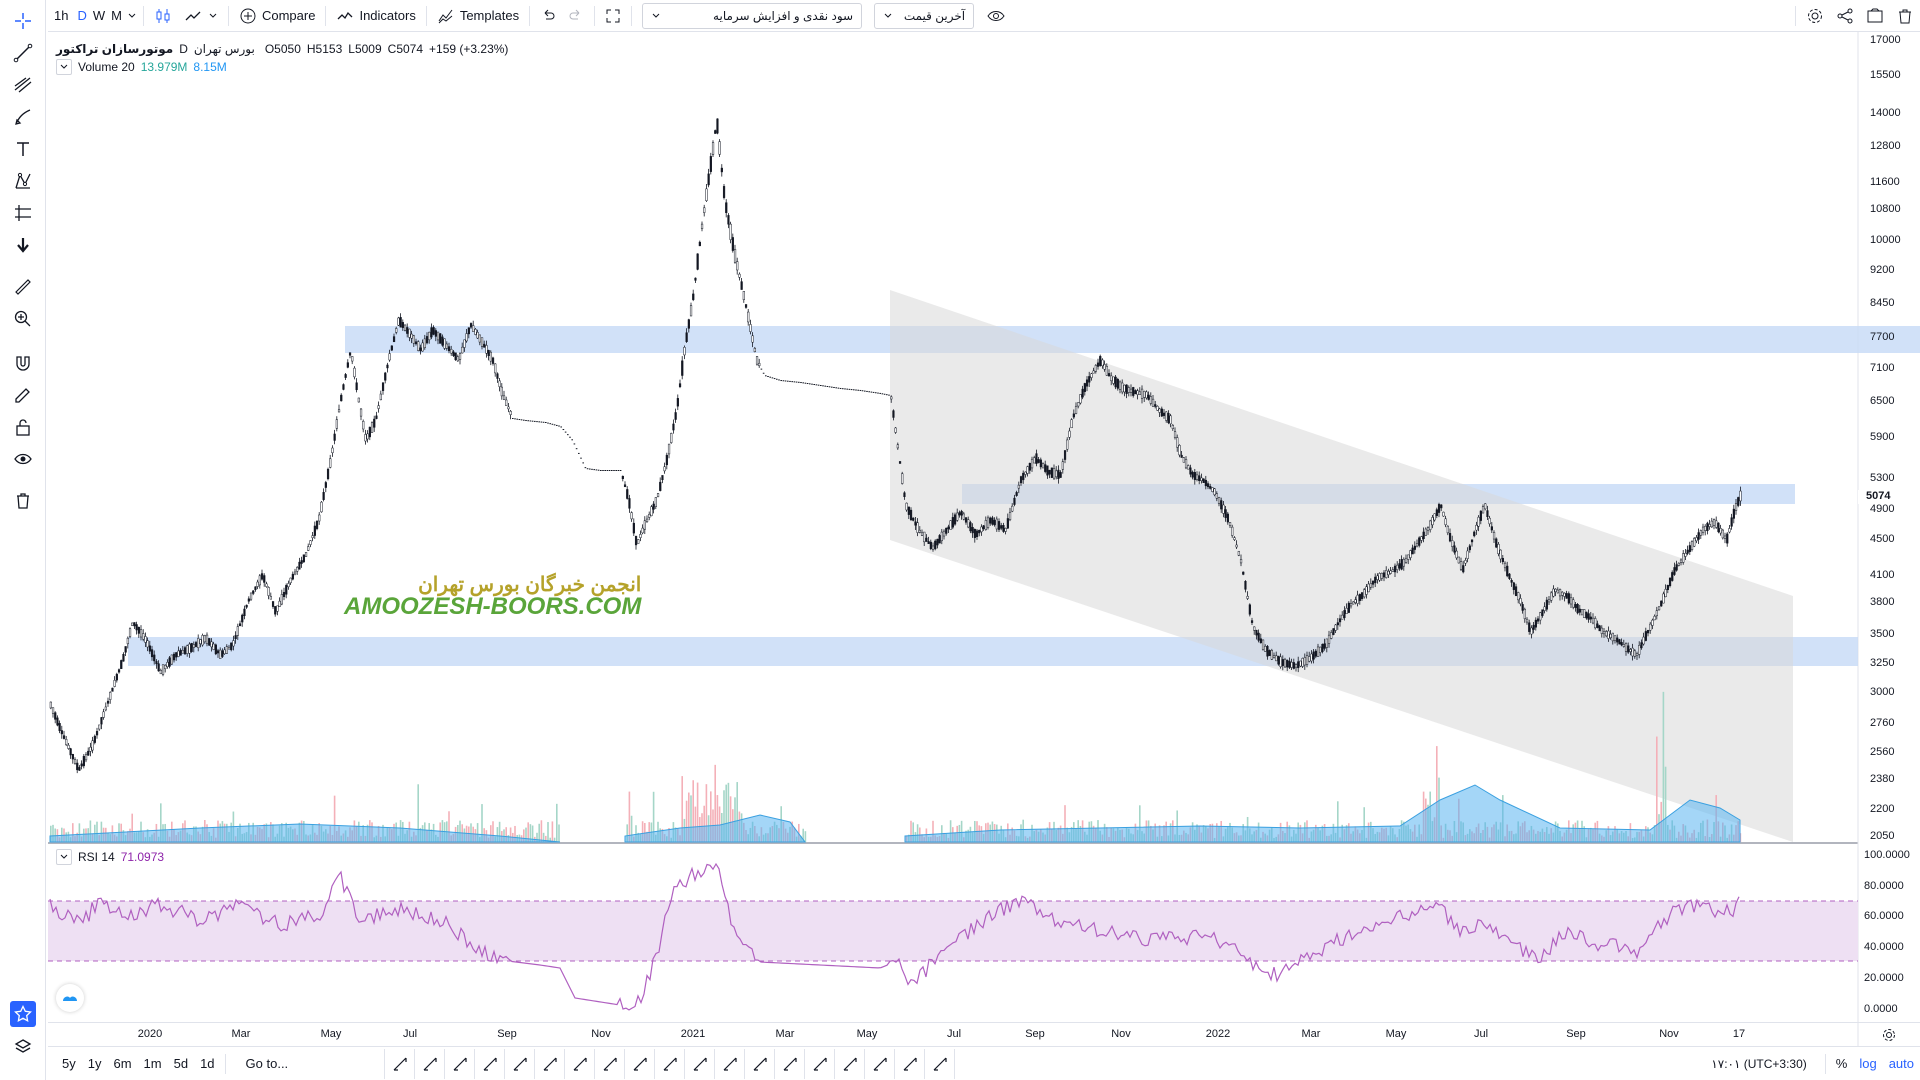 The width and height of the screenshot is (1920, 1080). What do you see at coordinates (1759, 1063) in the screenshot?
I see `clock-display: ۱۷:۰۱ (UTC+3:30)` at bounding box center [1759, 1063].